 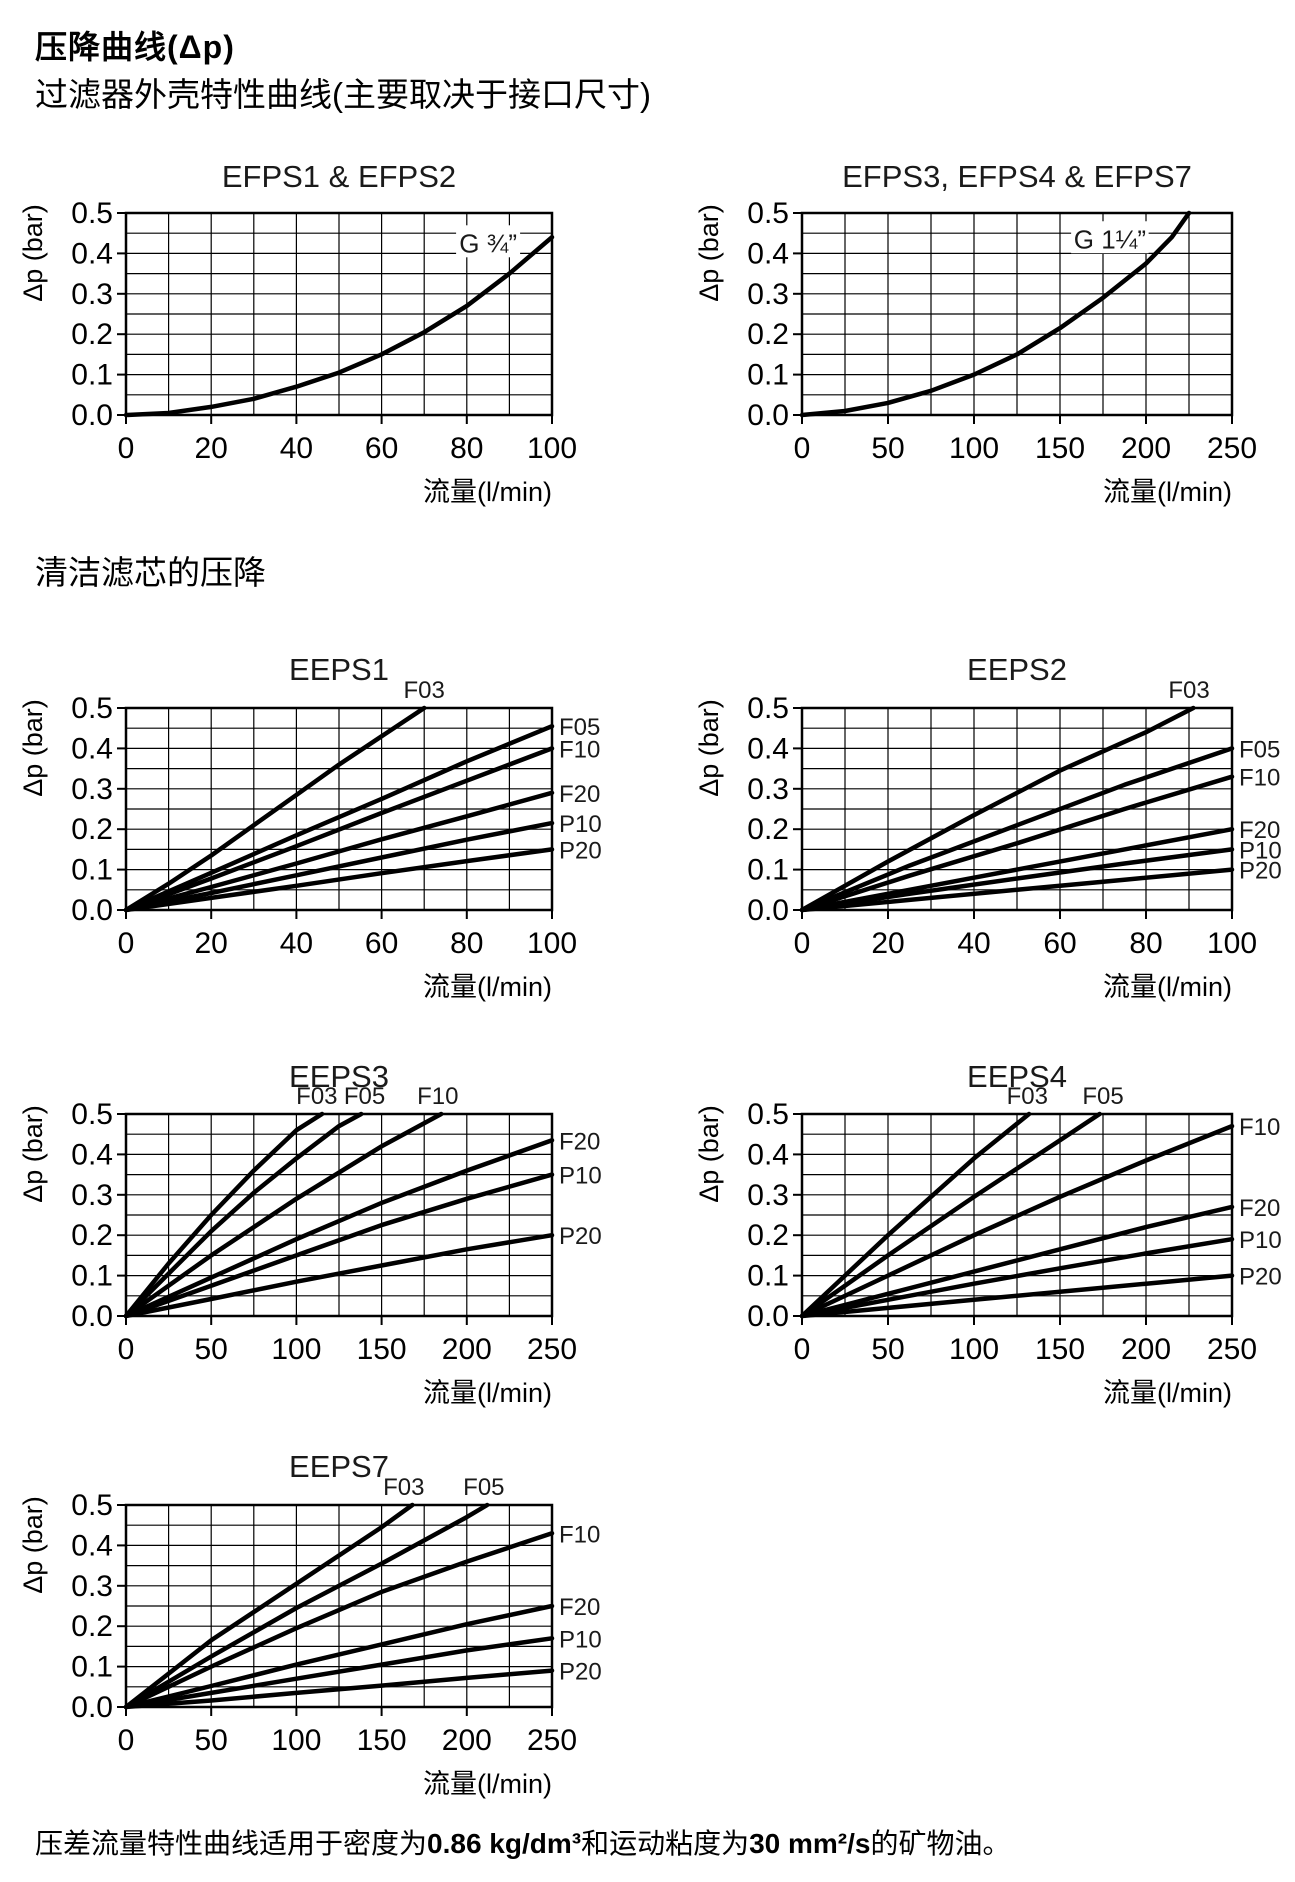 What do you see at coordinates (150, 572) in the screenshot?
I see `section-heading: 清洁滤芯的压降` at bounding box center [150, 572].